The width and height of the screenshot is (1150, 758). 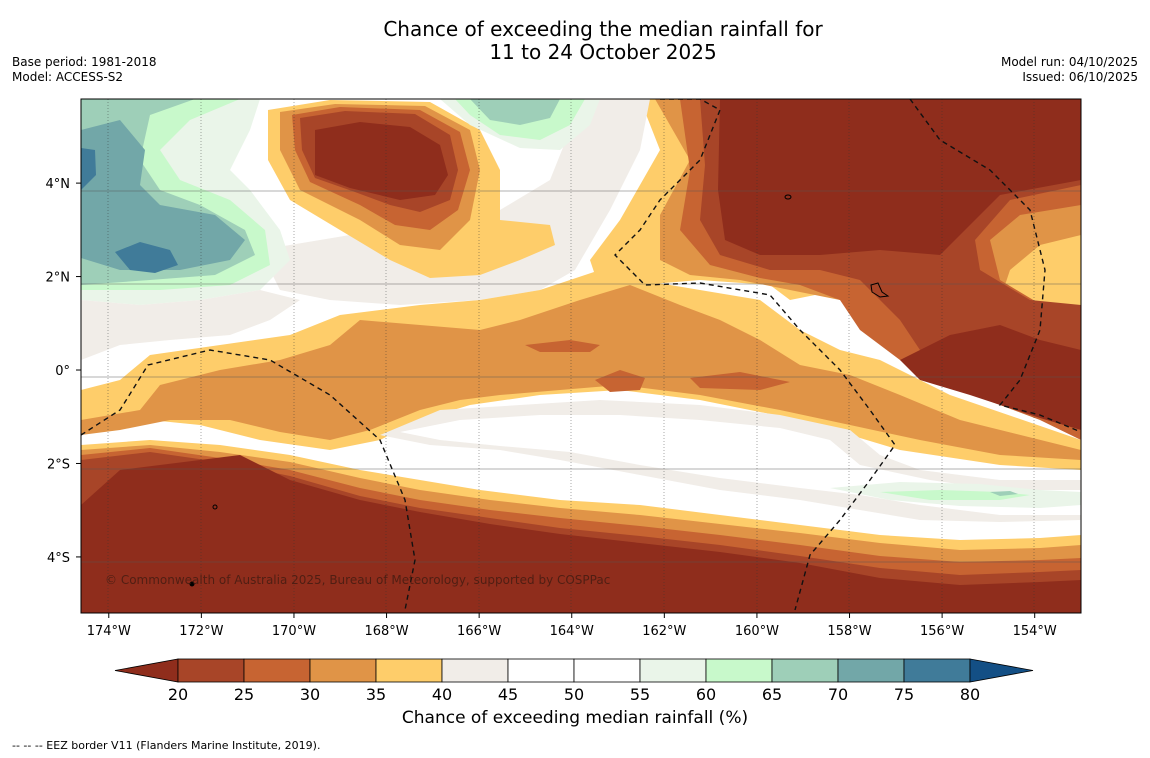 What do you see at coordinates (58, 558) in the screenshot?
I see `y-tick-label: 4°S` at bounding box center [58, 558].